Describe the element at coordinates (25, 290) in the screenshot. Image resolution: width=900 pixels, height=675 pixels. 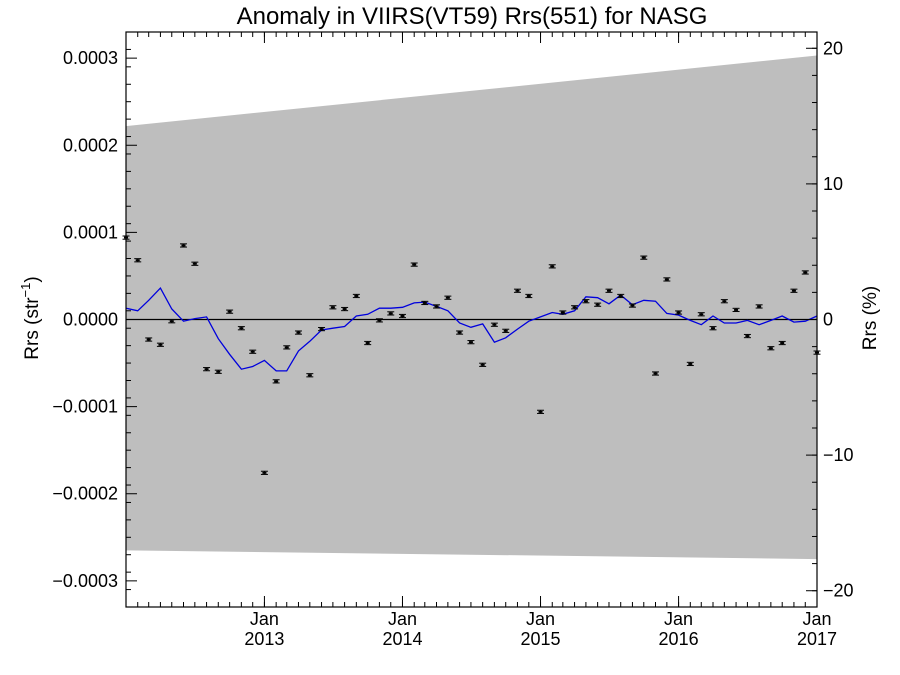
I see `left-y-axis-label-exponent: −1` at that location.